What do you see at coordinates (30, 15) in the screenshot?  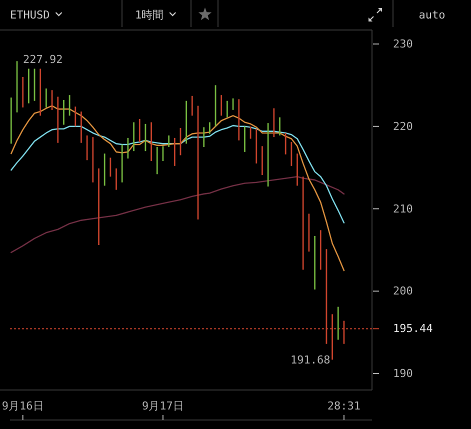 I see `chart-title: ETHUSD` at bounding box center [30, 15].